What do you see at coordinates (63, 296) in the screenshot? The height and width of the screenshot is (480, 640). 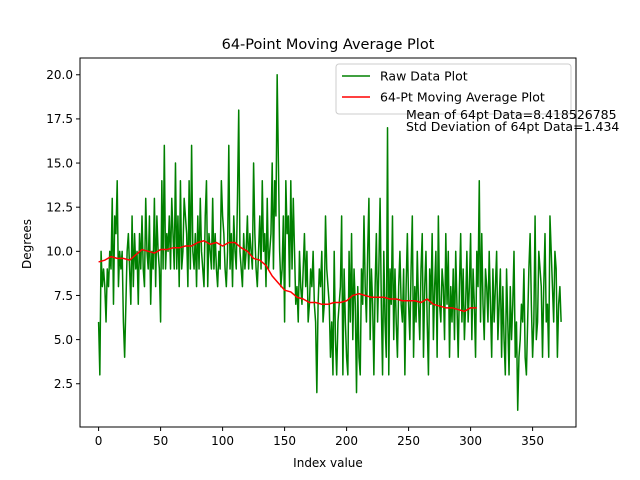 I see `y-tick-label: 7.5` at bounding box center [63, 296].